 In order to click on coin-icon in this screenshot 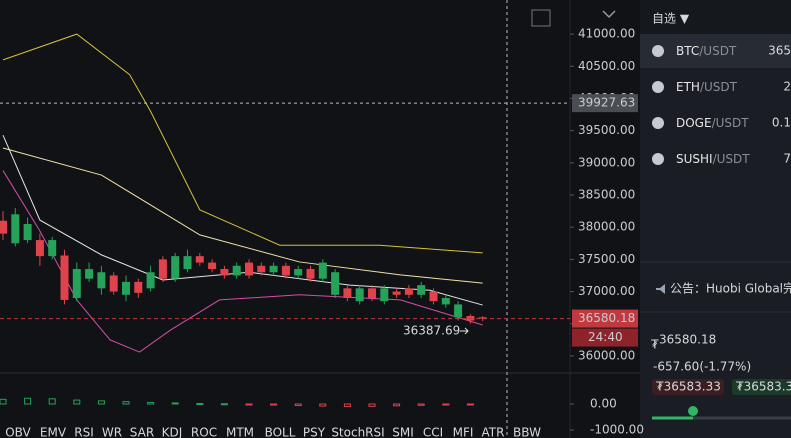, I will do `click(658, 87)`.